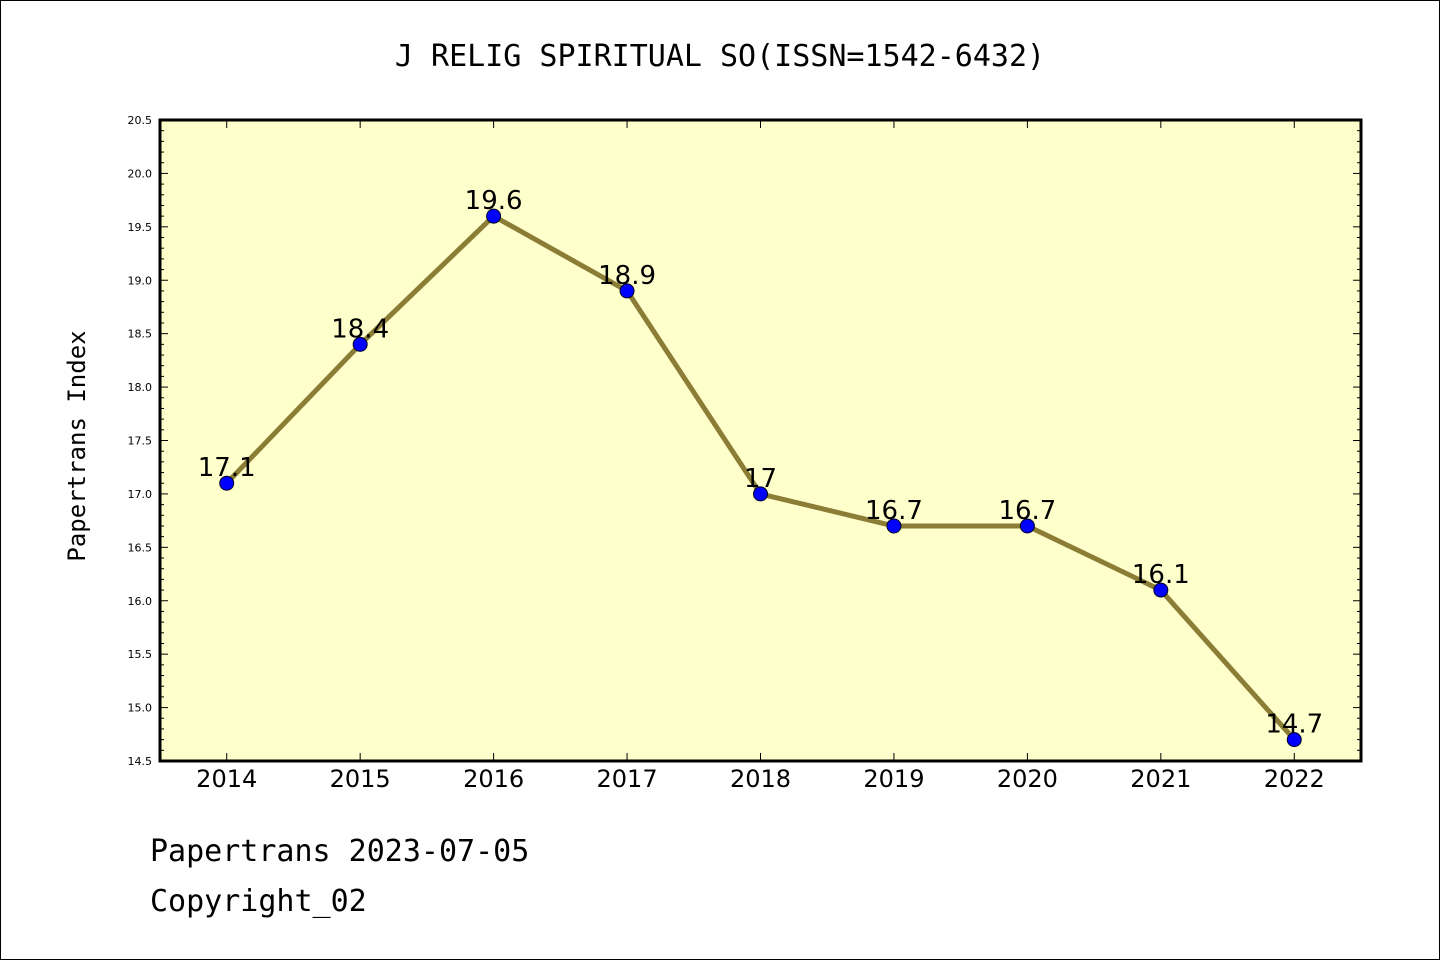 The width and height of the screenshot is (1440, 960). I want to click on x-tick-label: 2022, so click(1294, 779).